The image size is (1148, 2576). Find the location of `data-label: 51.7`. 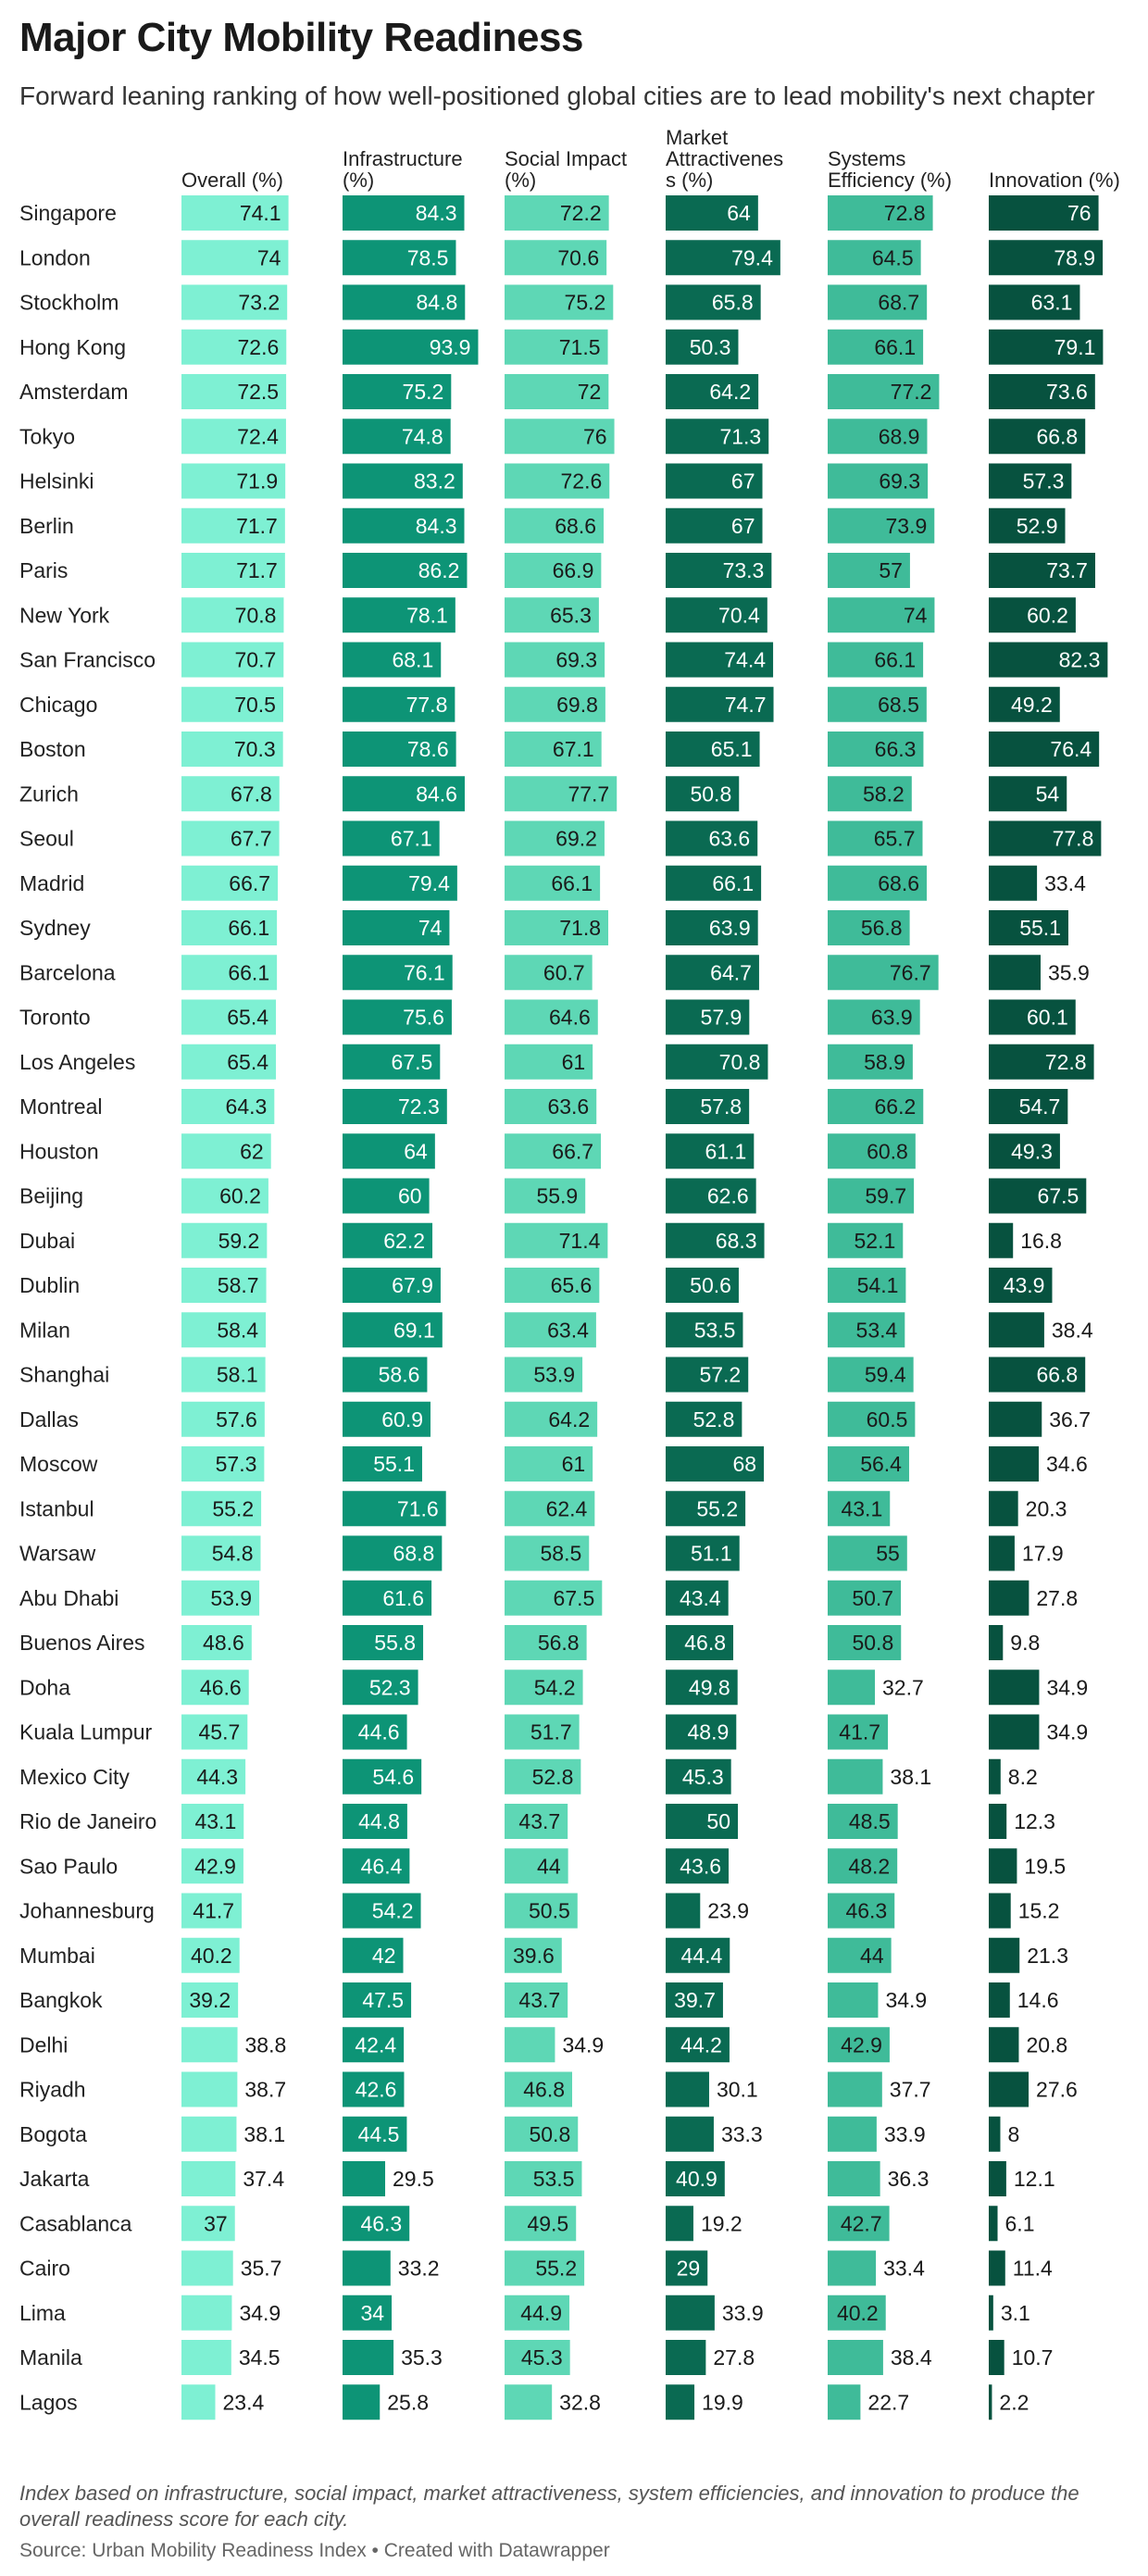

data-label: 51.7 is located at coordinates (551, 1732).